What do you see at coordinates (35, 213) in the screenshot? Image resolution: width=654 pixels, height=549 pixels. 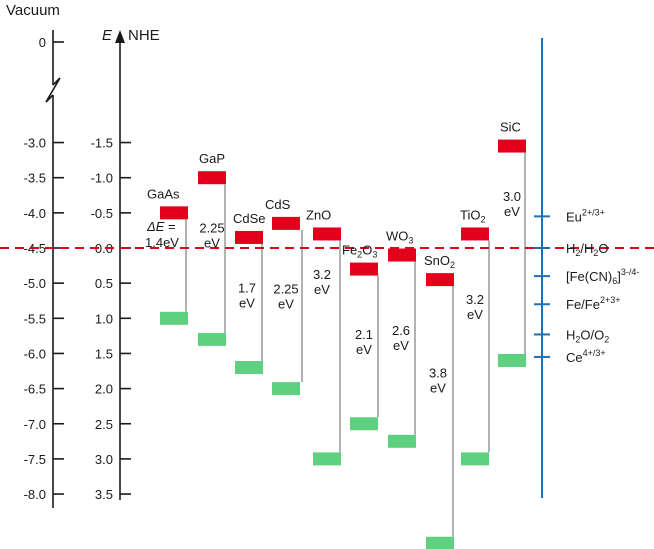 I see `vacuum-tick-label: -4.0` at bounding box center [35, 213].